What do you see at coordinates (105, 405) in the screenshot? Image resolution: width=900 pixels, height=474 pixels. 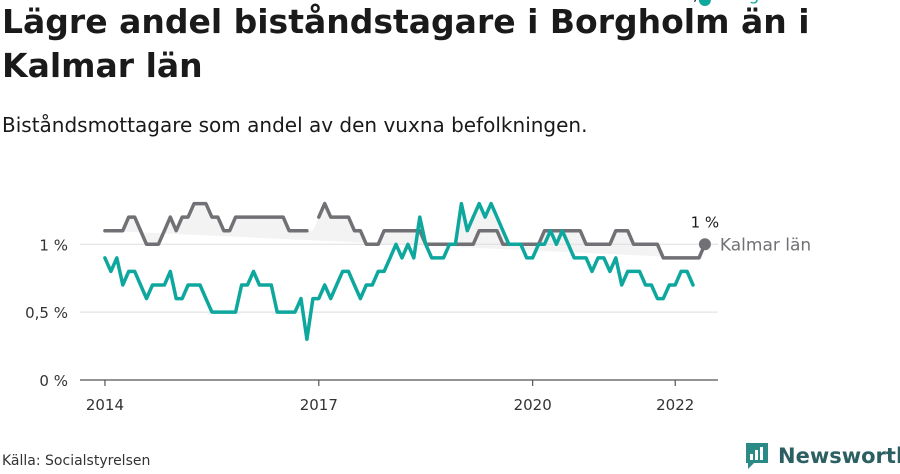 I see `x-tick-label: 2014` at bounding box center [105, 405].